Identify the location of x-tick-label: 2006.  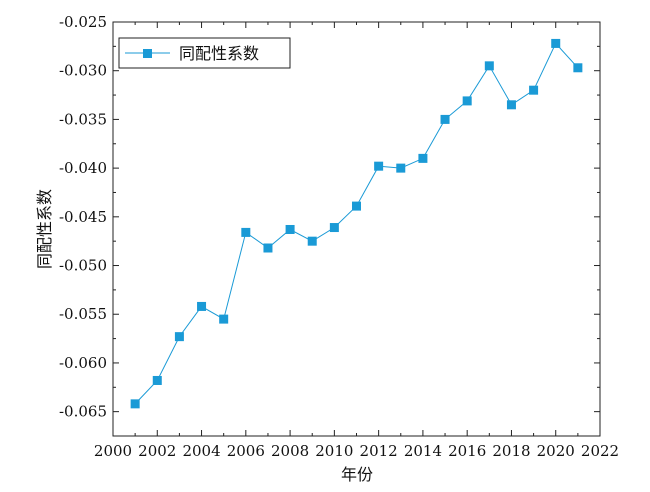
(246, 451).